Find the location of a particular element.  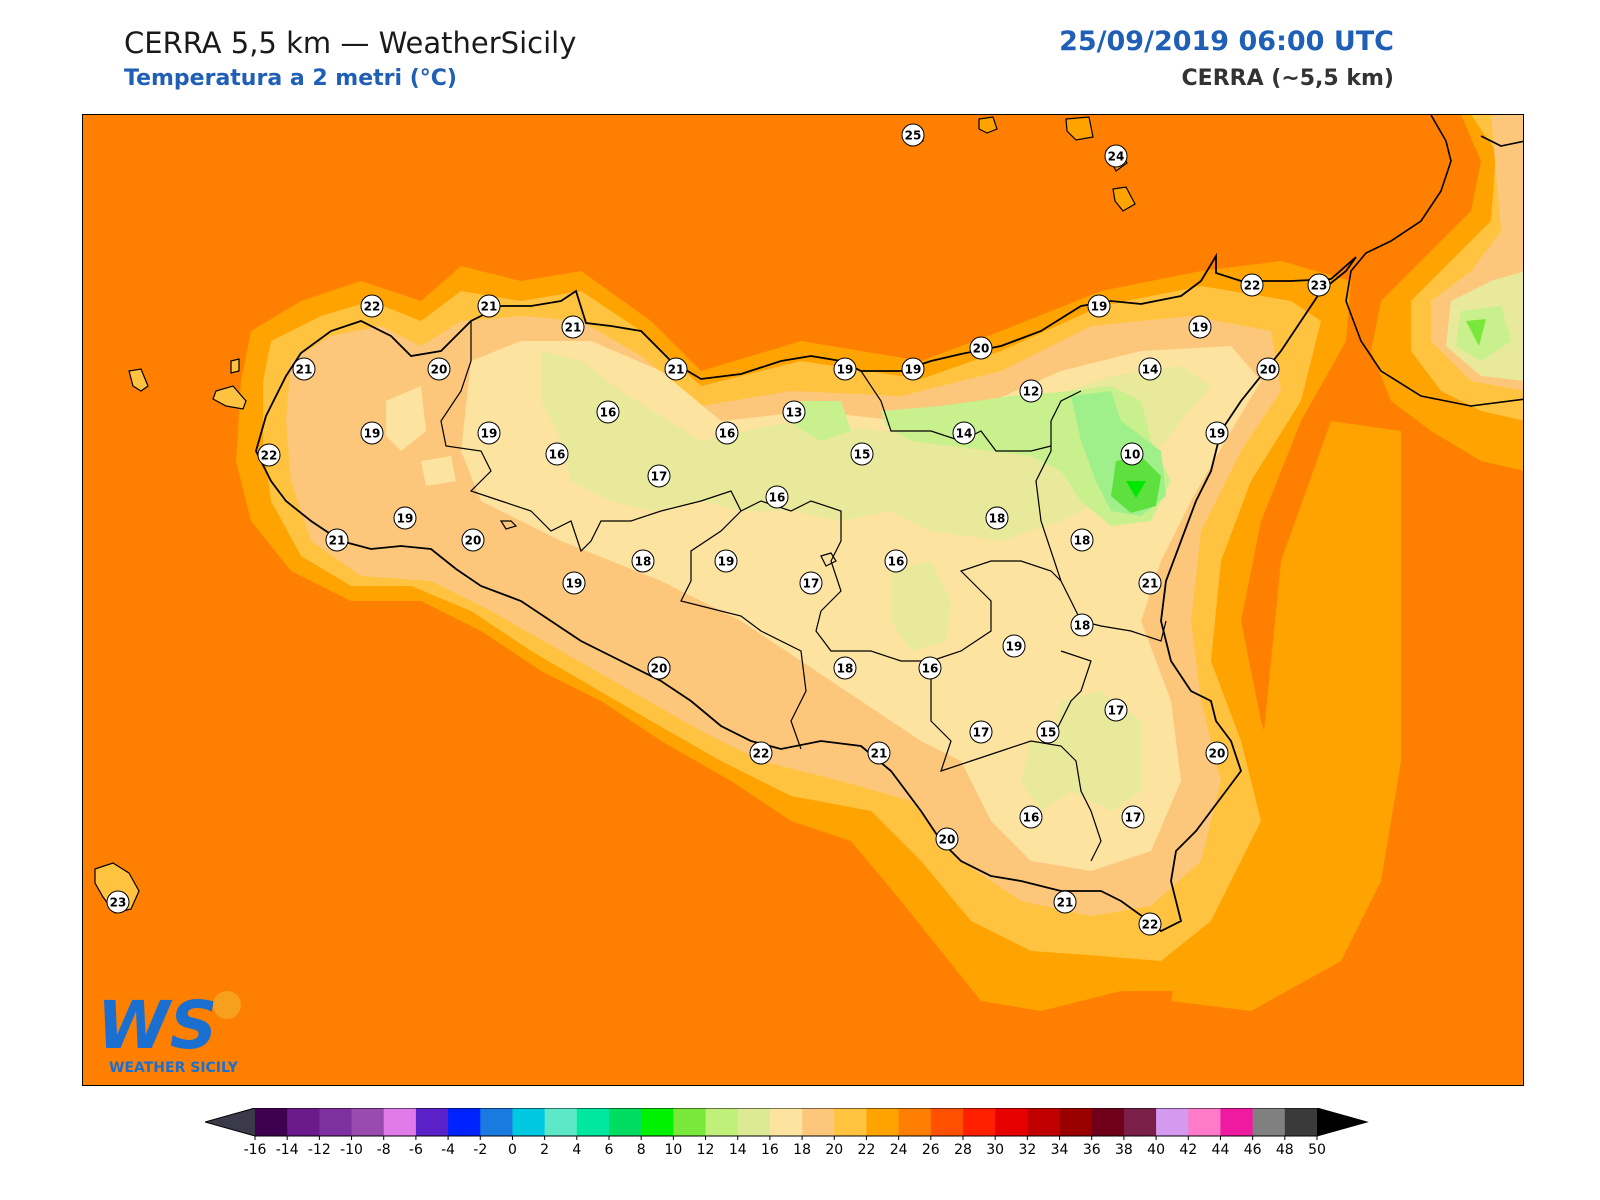

colorbar-tick-label: 22 is located at coordinates (867, 1150).